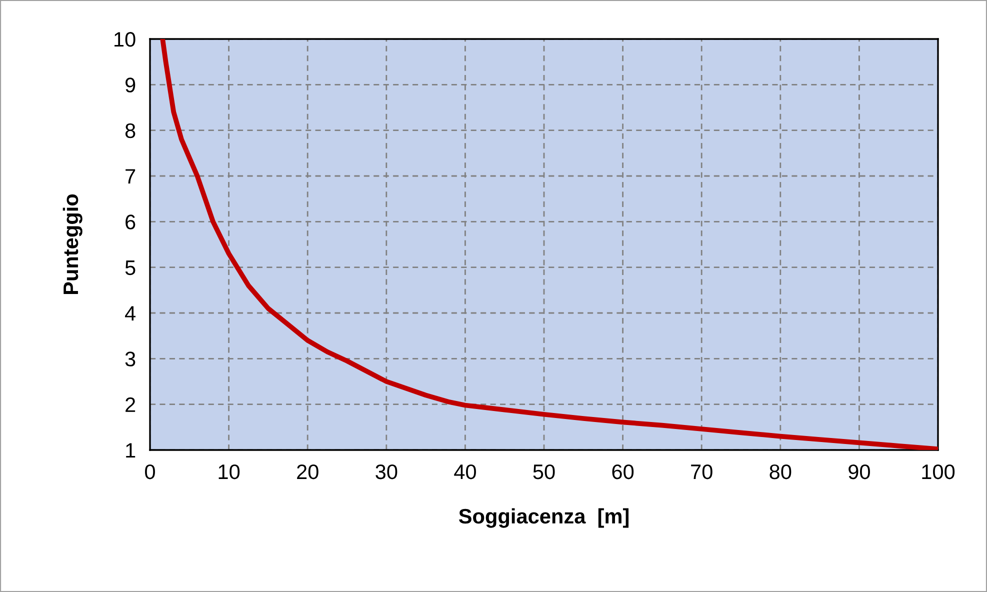  What do you see at coordinates (623, 472) in the screenshot?
I see `x-tick-label: 60` at bounding box center [623, 472].